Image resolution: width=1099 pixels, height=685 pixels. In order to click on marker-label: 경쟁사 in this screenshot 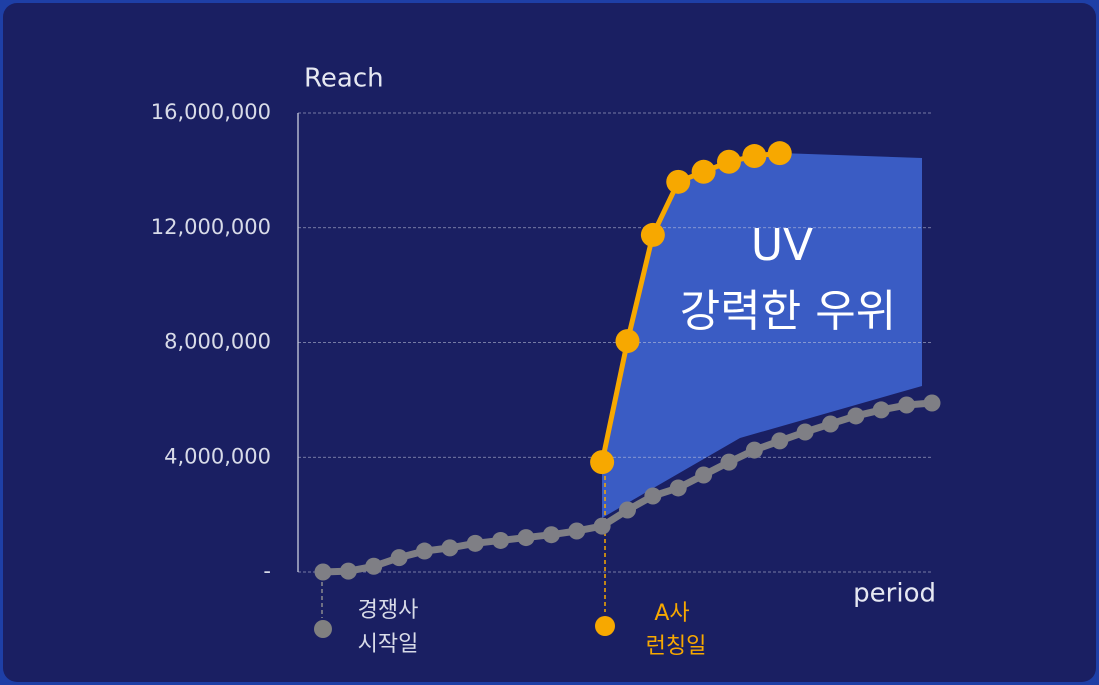, I will do `click(388, 610)`.